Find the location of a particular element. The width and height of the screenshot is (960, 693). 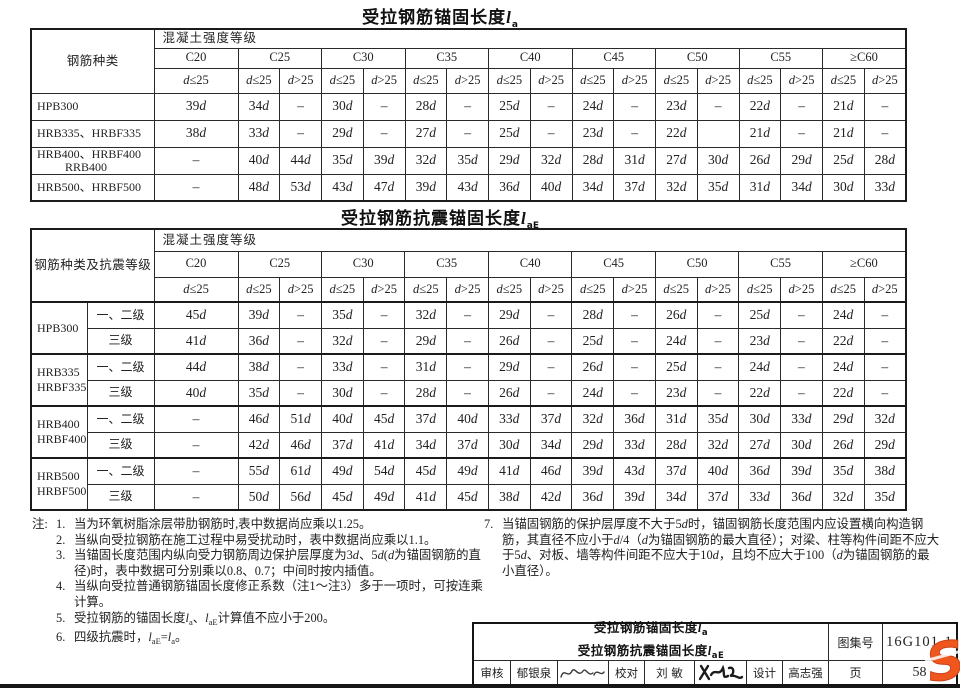

note-item: 5. 受拉钢筋的锚固长度la、laE计算值不应小于200。 is located at coordinates (258, 621).